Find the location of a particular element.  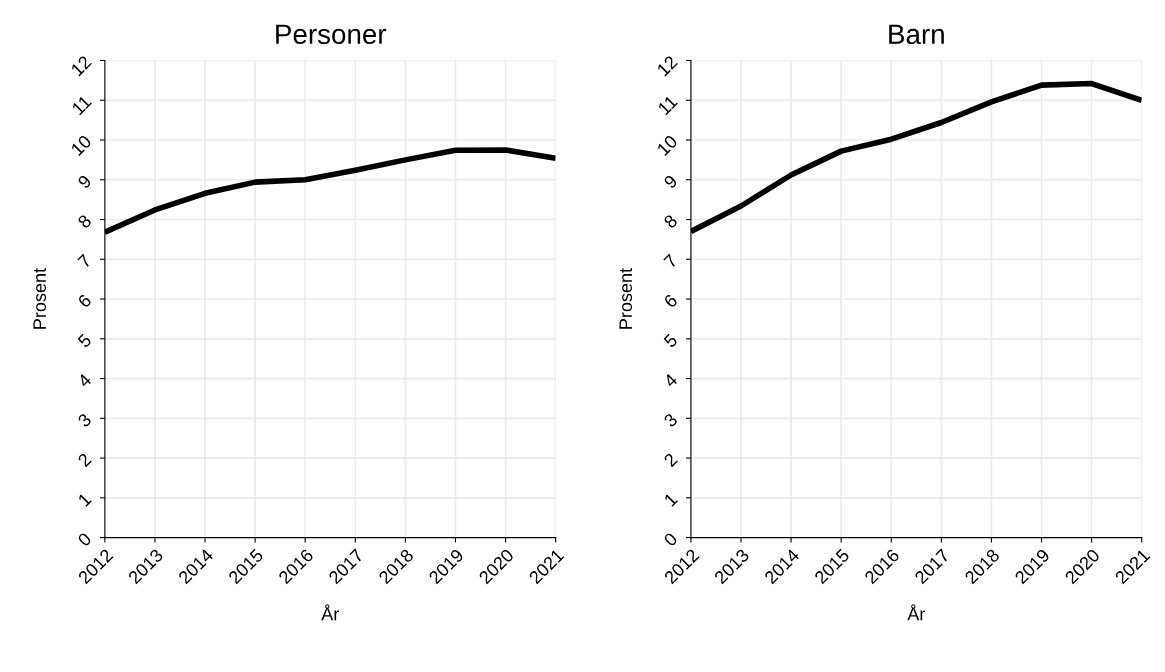

chart-title: Personer is located at coordinates (331, 34).